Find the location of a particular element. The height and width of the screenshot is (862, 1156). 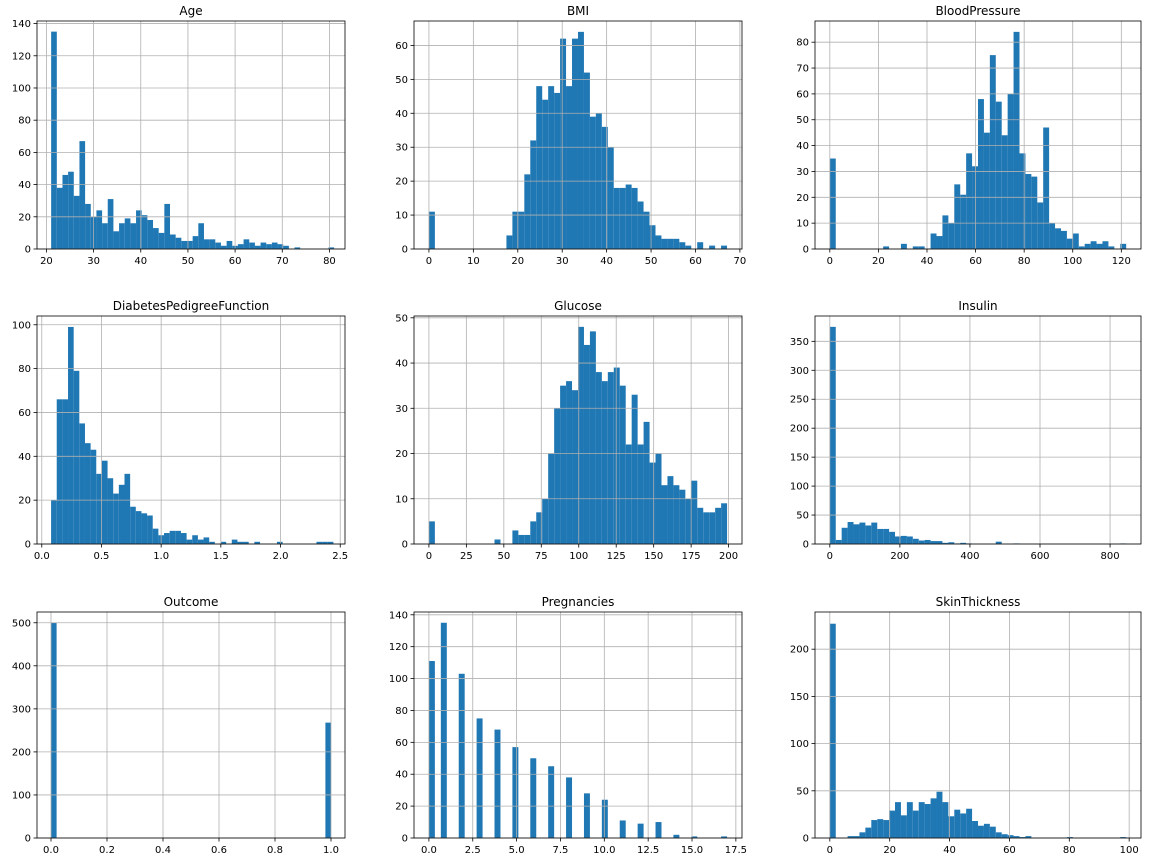

y-tick-label: 200 is located at coordinates (799, 650).